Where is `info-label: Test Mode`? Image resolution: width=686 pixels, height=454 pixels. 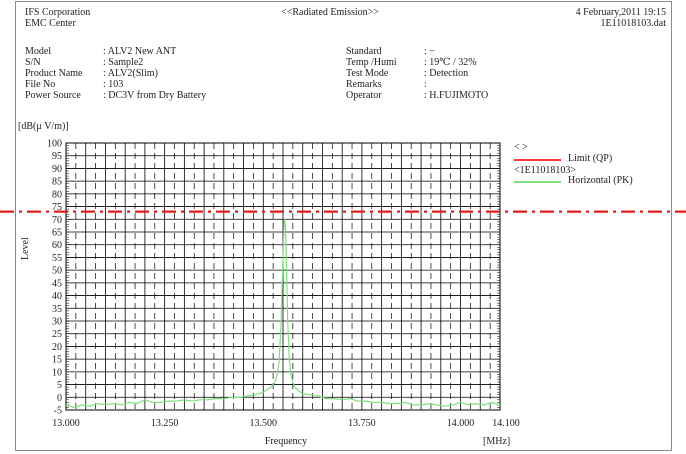 info-label: Test Mode is located at coordinates (367, 73).